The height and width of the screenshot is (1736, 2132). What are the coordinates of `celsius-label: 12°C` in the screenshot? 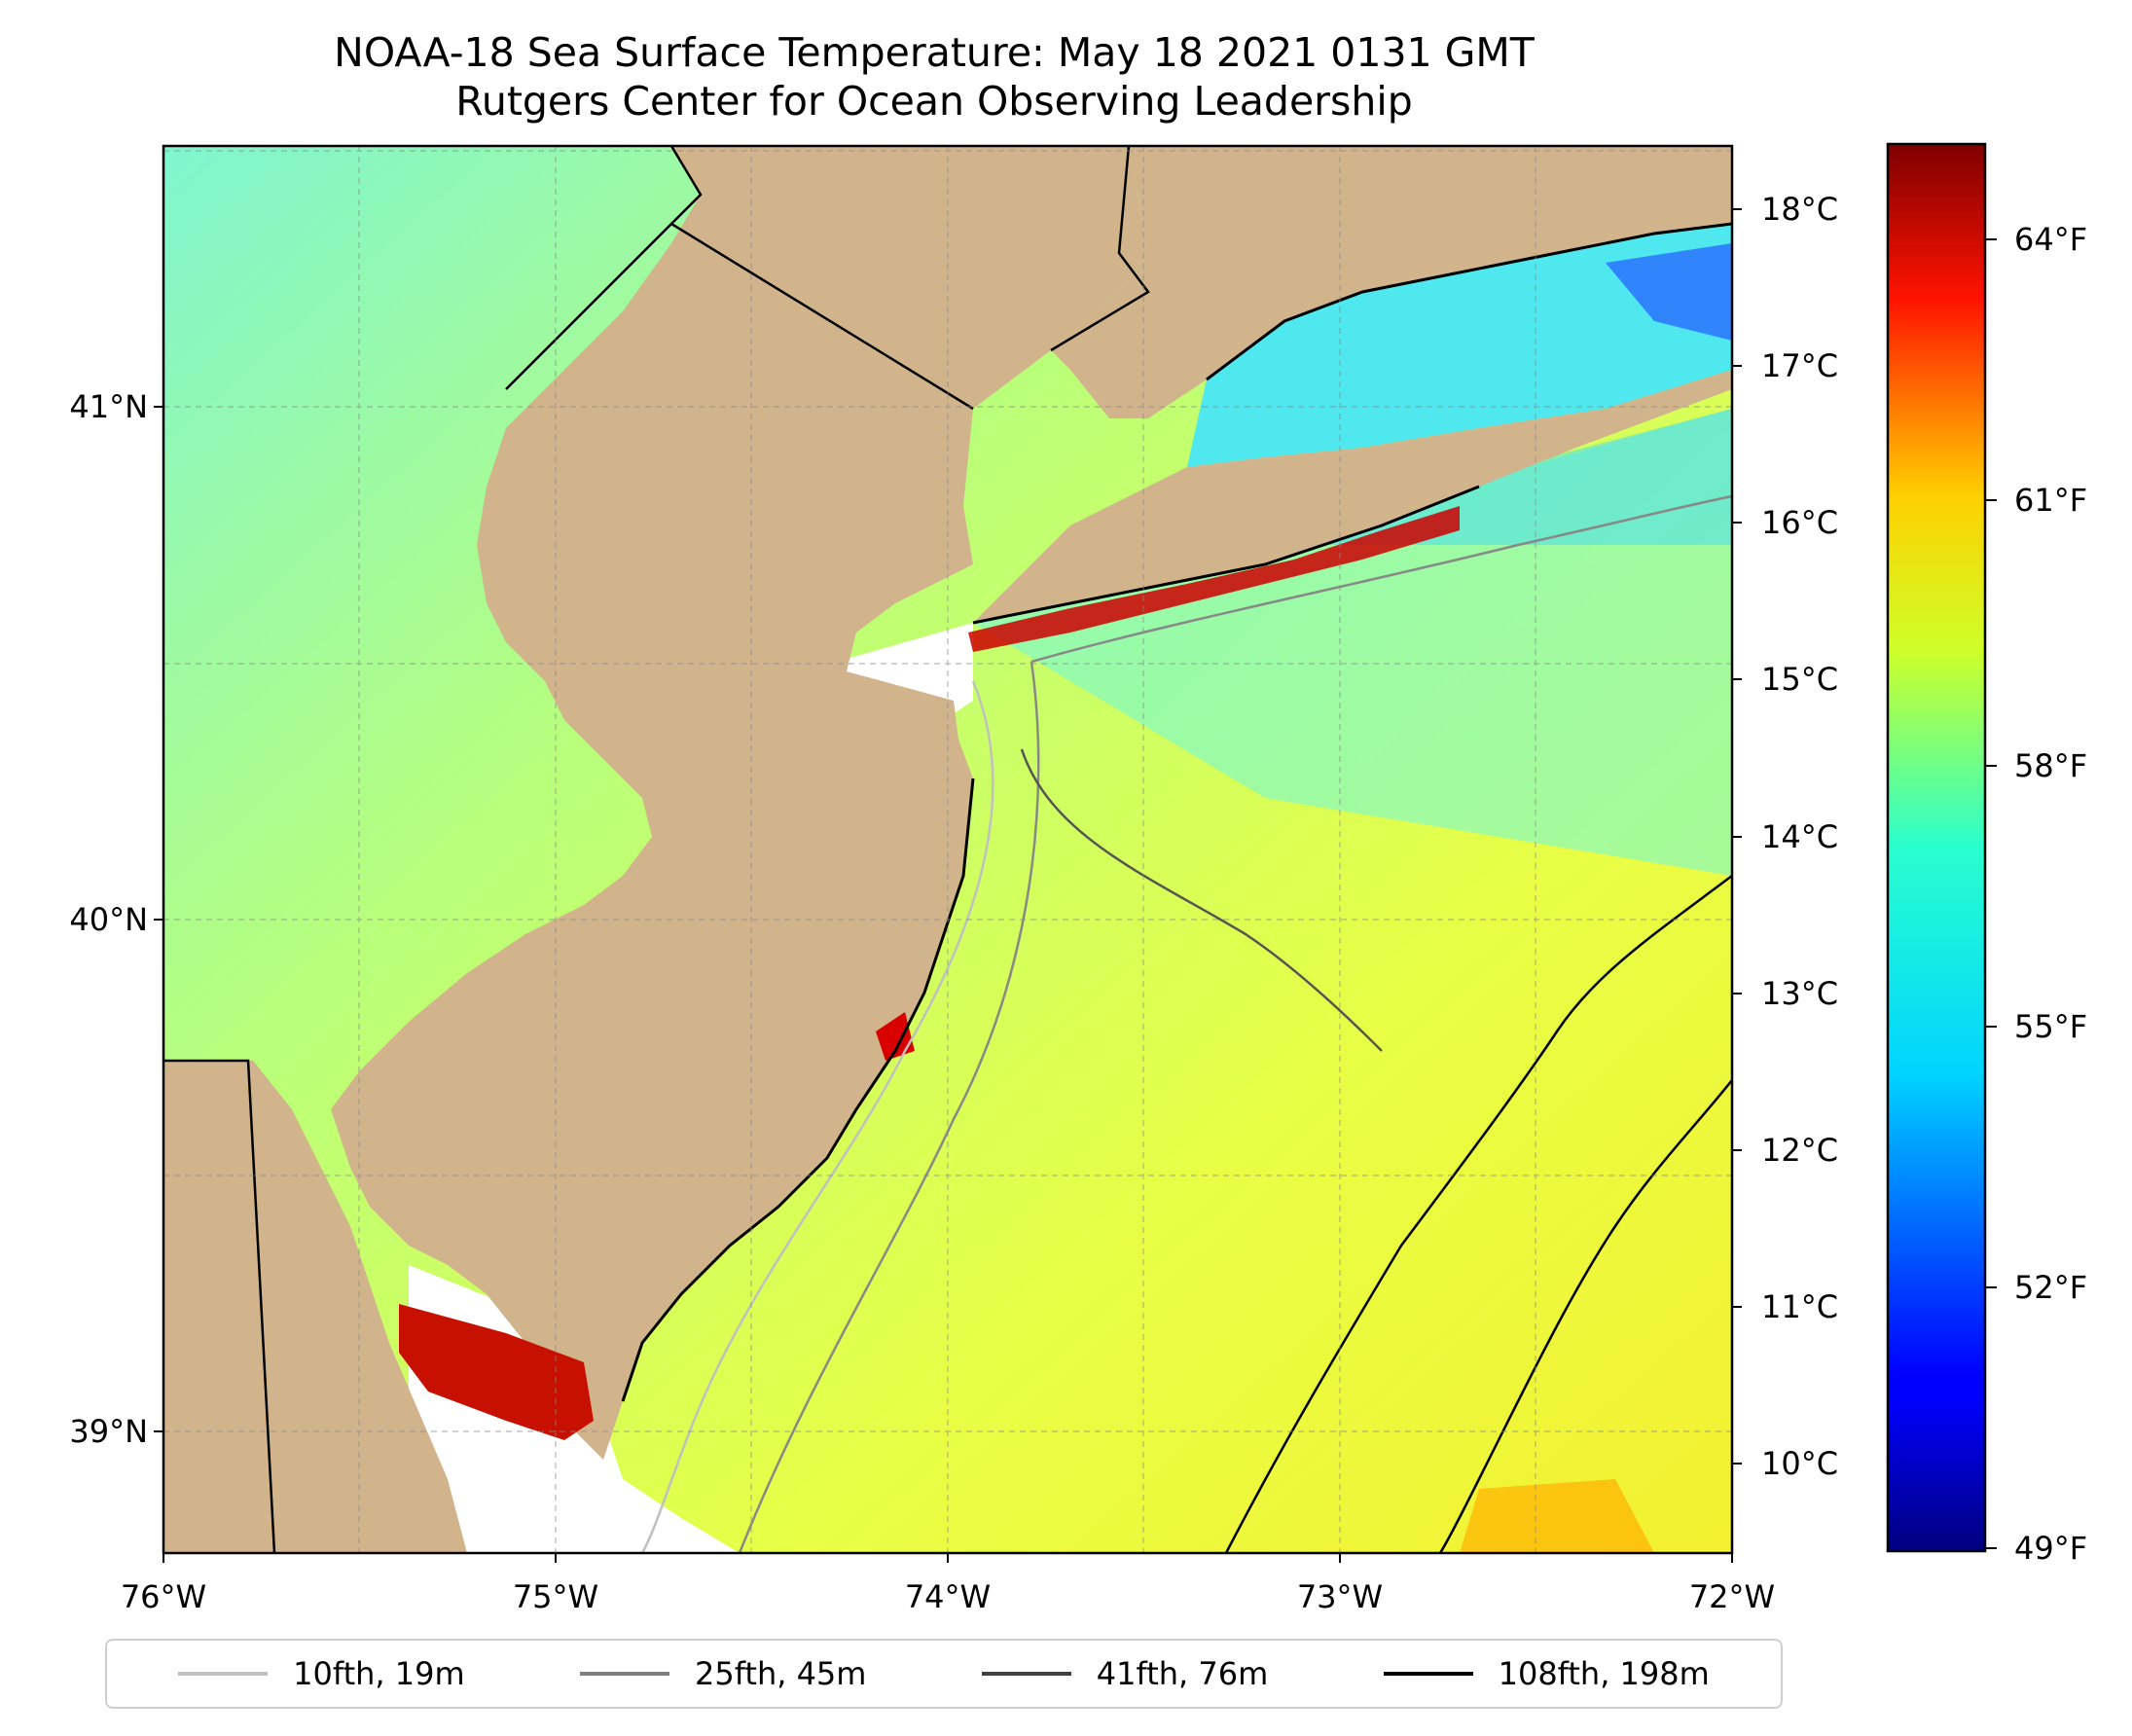 It's located at (1800, 1151).